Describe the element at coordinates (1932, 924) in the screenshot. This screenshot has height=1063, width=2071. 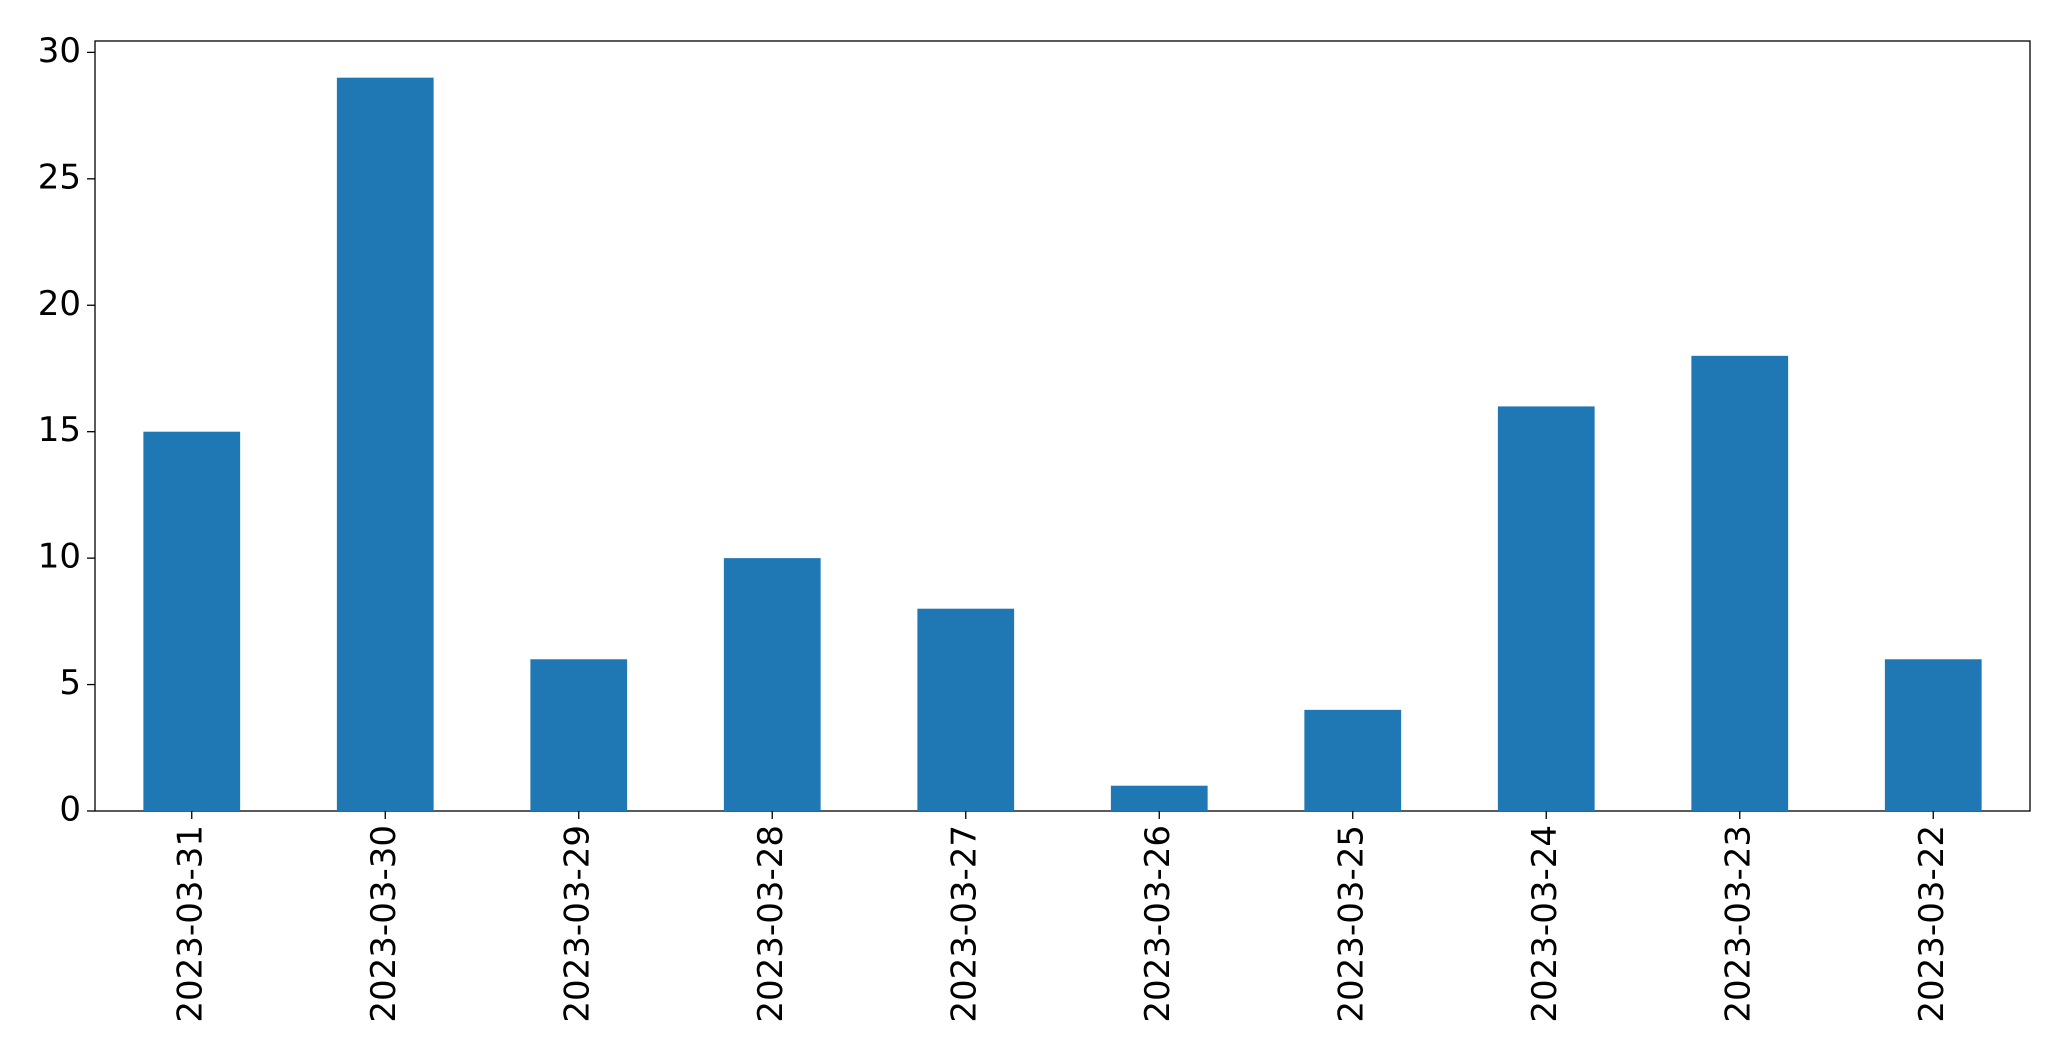
I see `x-tick-label: 2023-03-22` at that location.